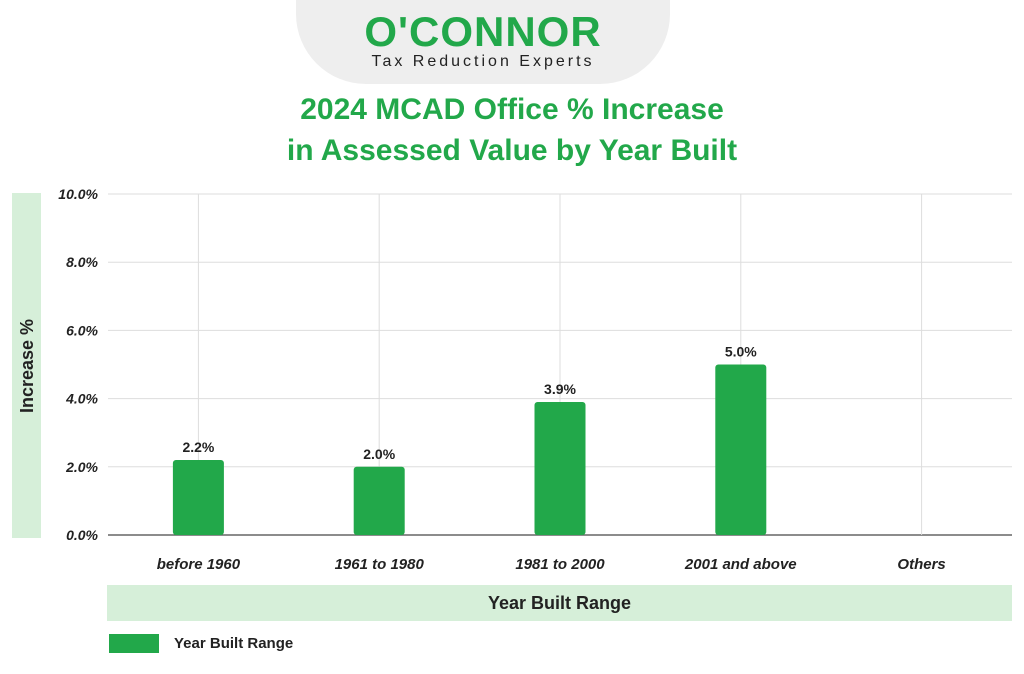  What do you see at coordinates (560, 564) in the screenshot?
I see `x-tick-label: 1981 to 2000` at bounding box center [560, 564].